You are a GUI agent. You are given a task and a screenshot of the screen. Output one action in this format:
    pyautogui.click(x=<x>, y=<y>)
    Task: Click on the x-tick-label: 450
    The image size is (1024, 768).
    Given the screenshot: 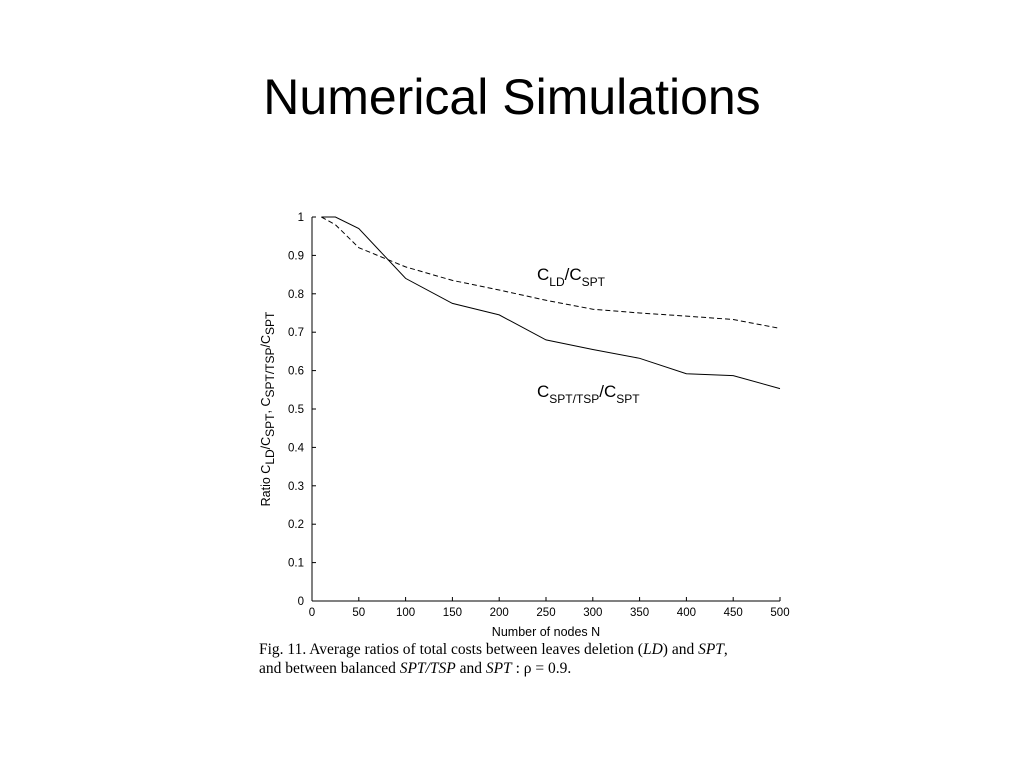 What is the action you would take?
    pyautogui.click(x=733, y=613)
    